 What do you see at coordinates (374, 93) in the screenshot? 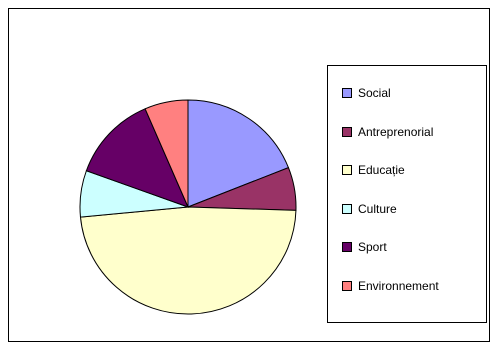
I see `legend-label: Social` at bounding box center [374, 93].